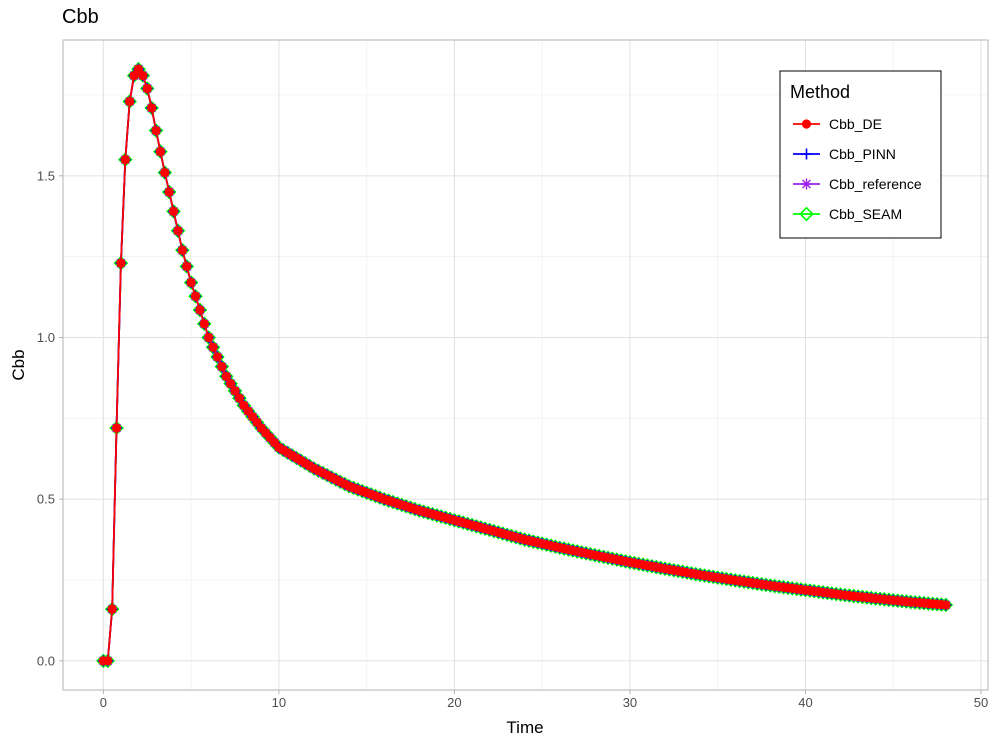 The image size is (997, 747). What do you see at coordinates (454, 702) in the screenshot?
I see `x-tick-label: 20` at bounding box center [454, 702].